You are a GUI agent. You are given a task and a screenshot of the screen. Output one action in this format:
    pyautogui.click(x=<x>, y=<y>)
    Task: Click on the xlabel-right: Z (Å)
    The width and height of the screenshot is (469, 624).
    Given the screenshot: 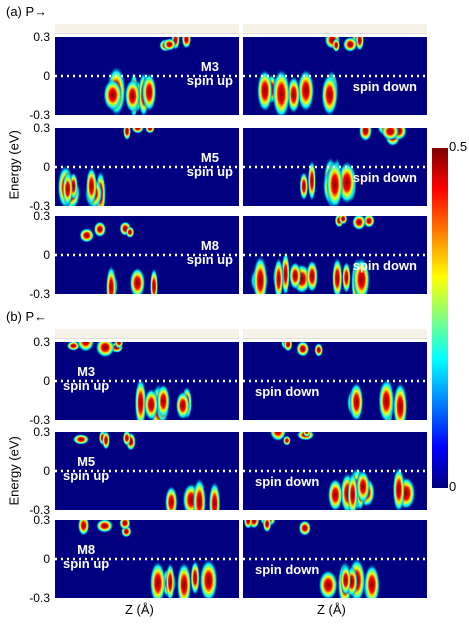 What is the action you would take?
    pyautogui.click(x=331, y=609)
    